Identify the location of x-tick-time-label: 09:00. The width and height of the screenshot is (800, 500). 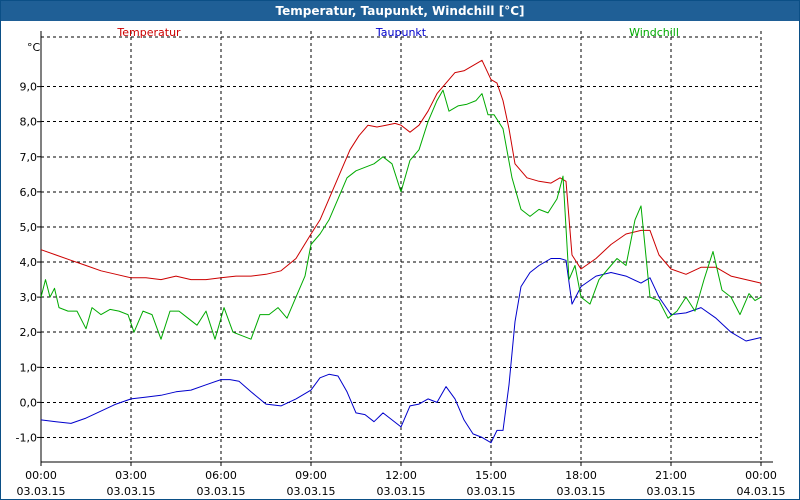
(311, 475).